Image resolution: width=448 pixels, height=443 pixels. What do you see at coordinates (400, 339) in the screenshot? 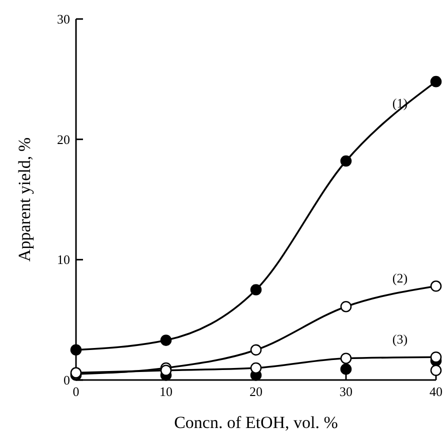
I see `series-label: (3)` at bounding box center [400, 339].